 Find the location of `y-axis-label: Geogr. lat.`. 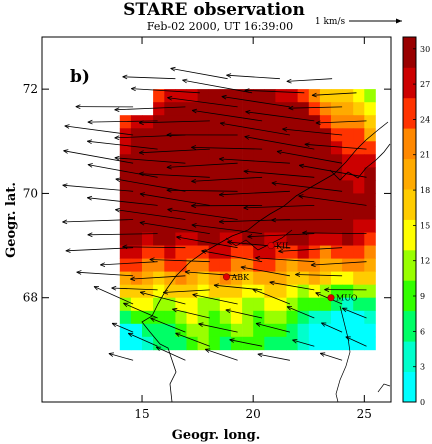

y-axis-label: Geogr. lat. is located at coordinates (11, 220).